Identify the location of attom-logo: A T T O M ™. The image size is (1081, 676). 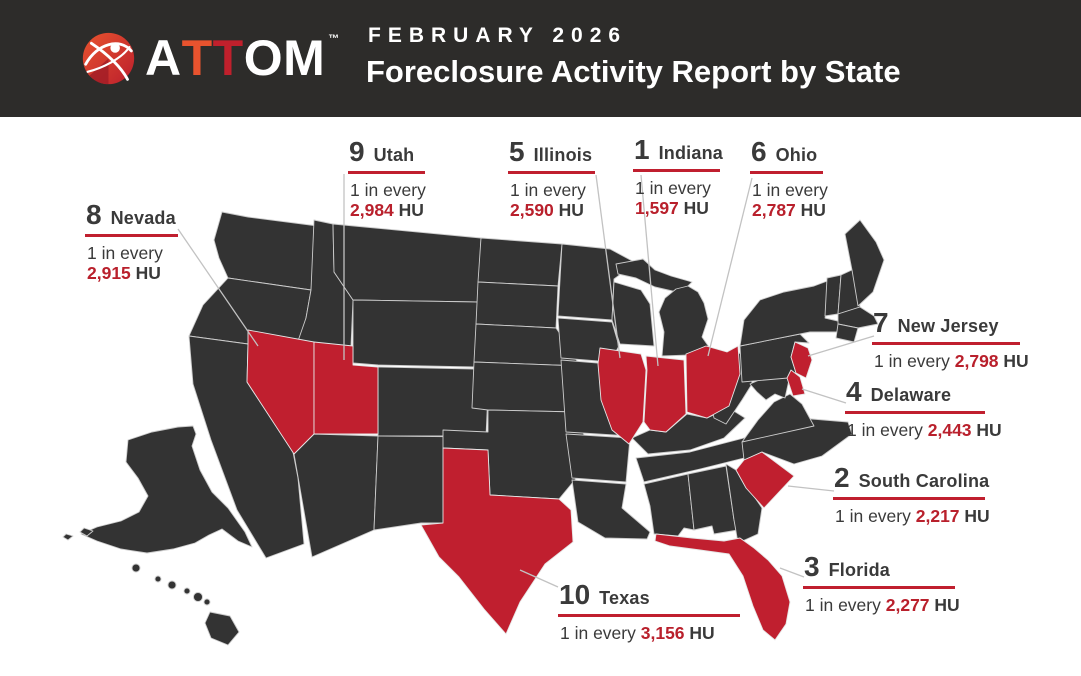
(210, 58).